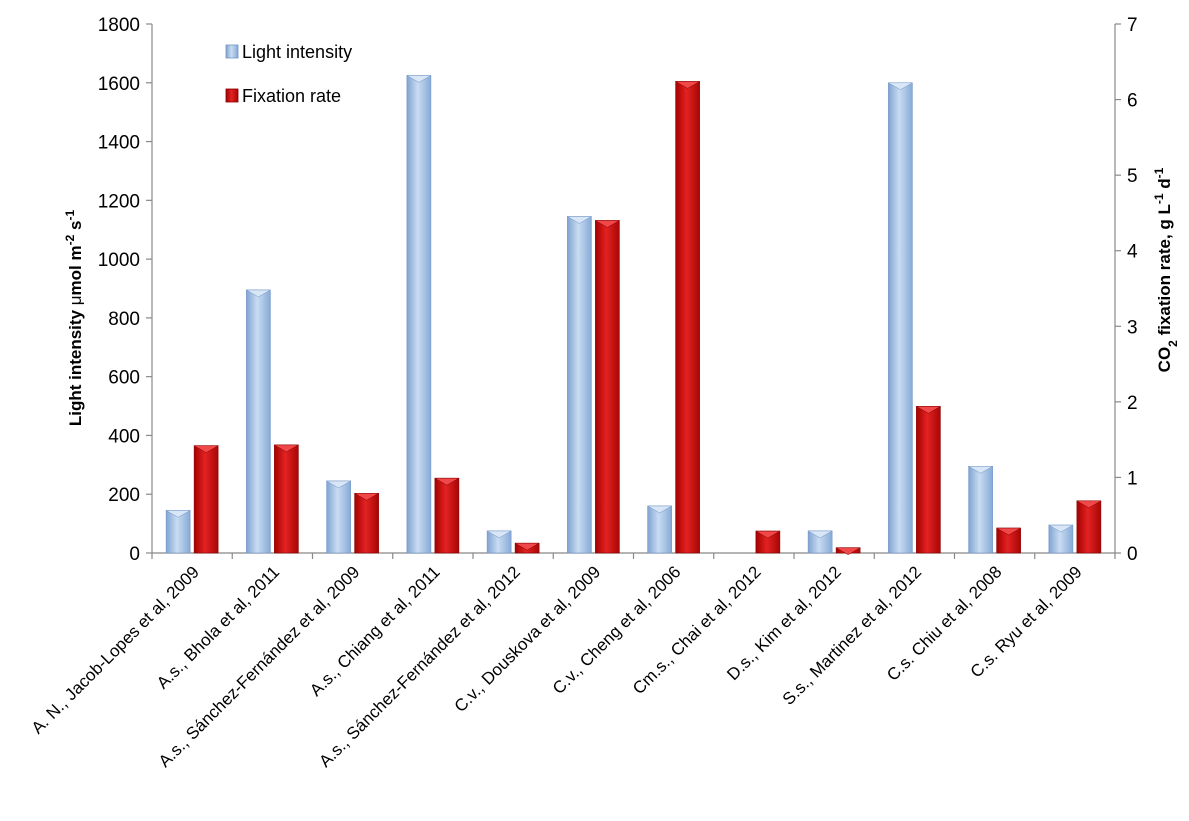 The image size is (1189, 821). What do you see at coordinates (75, 365) in the screenshot?
I see `y-left-label-main: Light intensity` at bounding box center [75, 365].